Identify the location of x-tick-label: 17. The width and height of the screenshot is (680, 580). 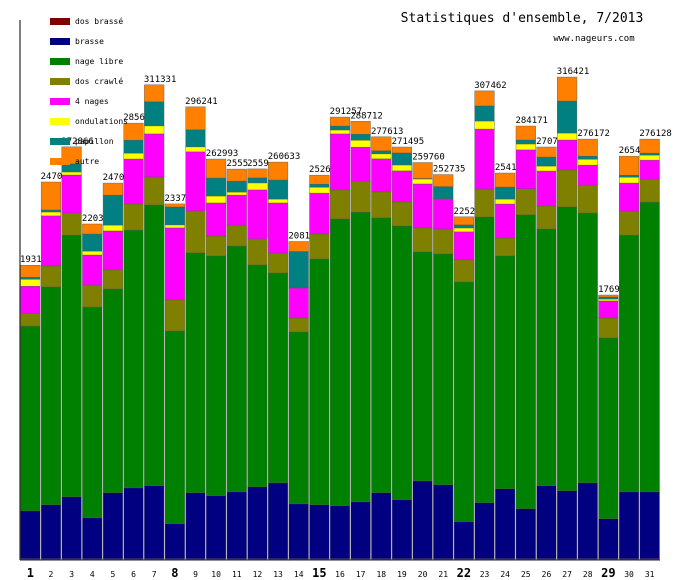
(361, 574).